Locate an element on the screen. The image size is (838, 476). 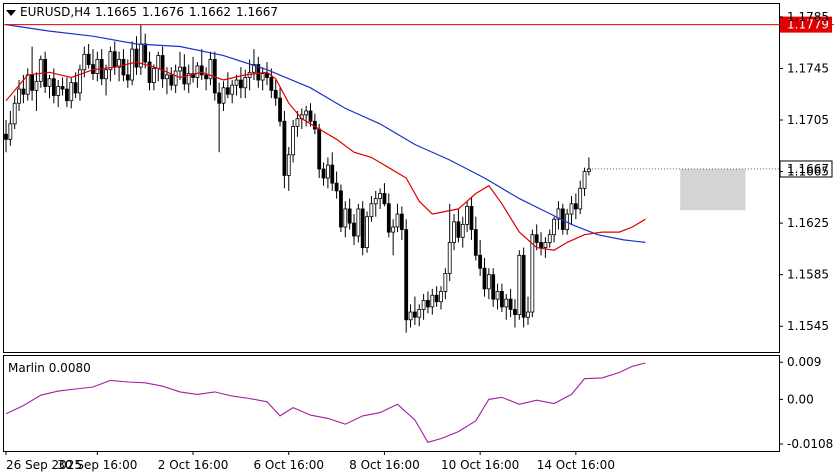
level-label: 1.1779 is located at coordinates (808, 25).